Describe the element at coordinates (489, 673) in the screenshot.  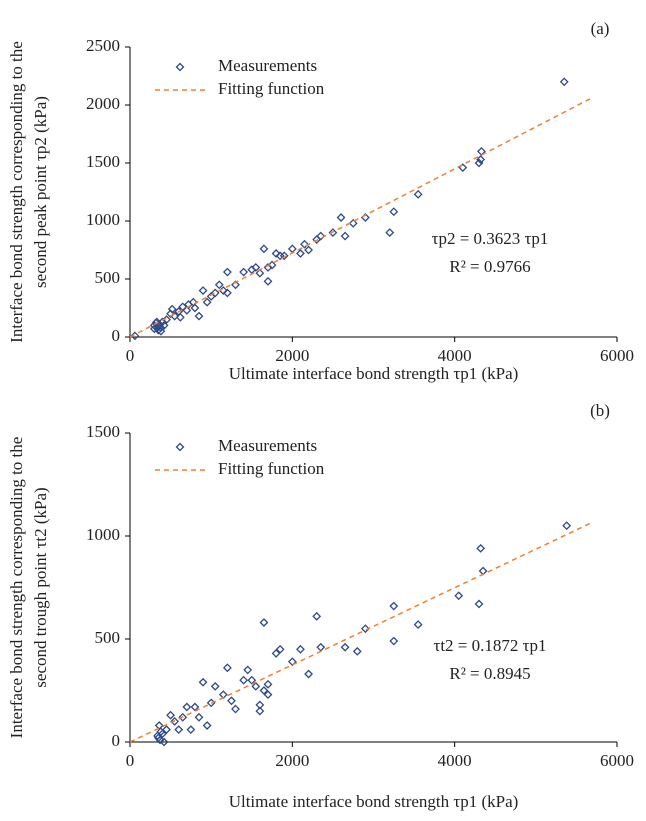
I see `annotation: R² = 0.8945` at that location.